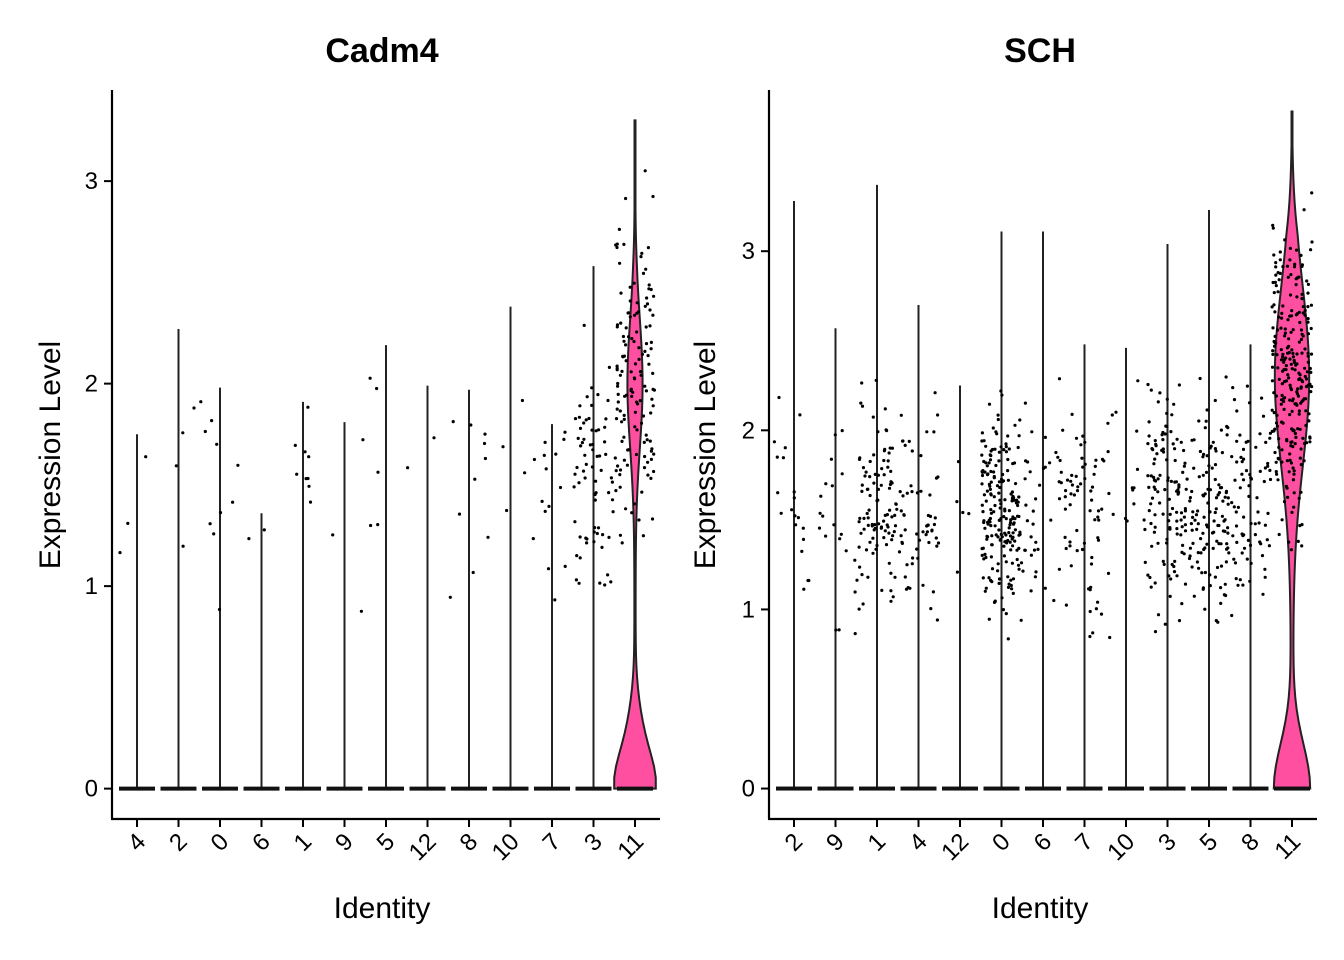 Image resolution: width=1344 pixels, height=960 pixels. I want to click on y-tick-label: 2, so click(91, 384).